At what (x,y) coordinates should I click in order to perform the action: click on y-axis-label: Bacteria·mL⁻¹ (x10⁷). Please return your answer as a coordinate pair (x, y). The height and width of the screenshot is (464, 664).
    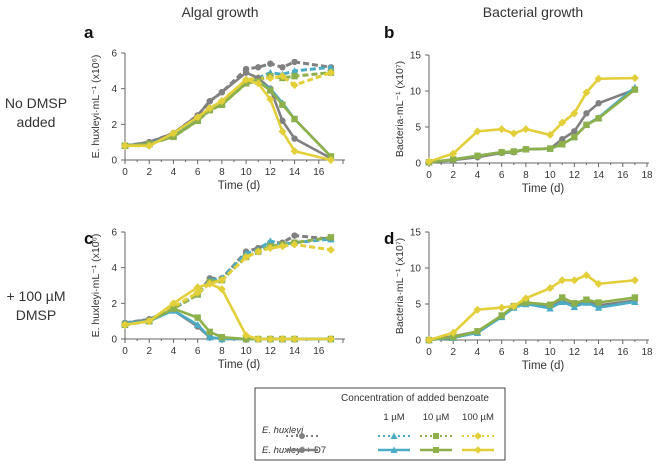
    Looking at the image, I should click on (400, 109).